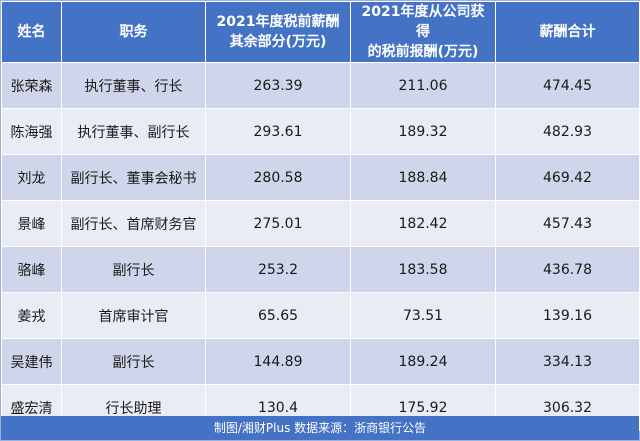 The image size is (640, 441). Describe the element at coordinates (278, 85) in the screenshot. I see `cell-pretax-other: 263.39` at that location.